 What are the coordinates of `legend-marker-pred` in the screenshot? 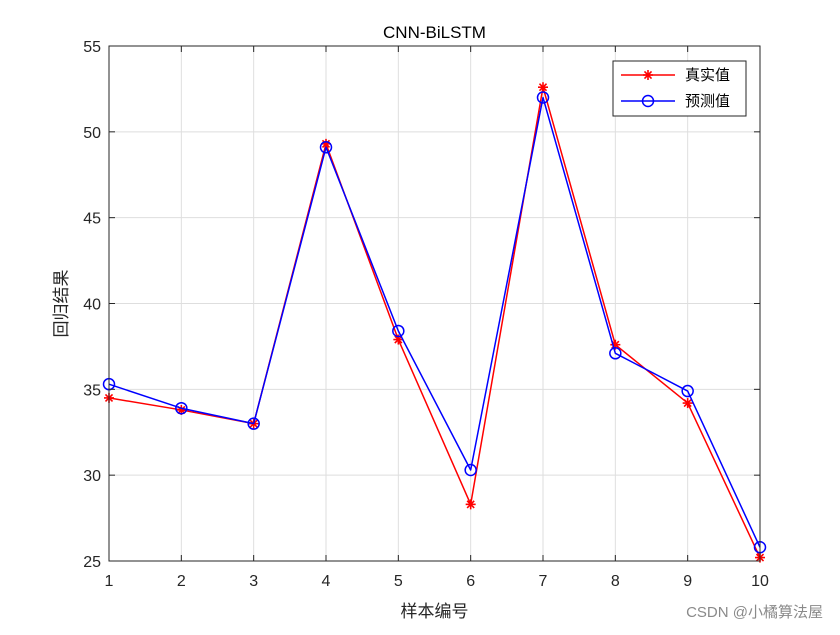 It's located at (648, 101).